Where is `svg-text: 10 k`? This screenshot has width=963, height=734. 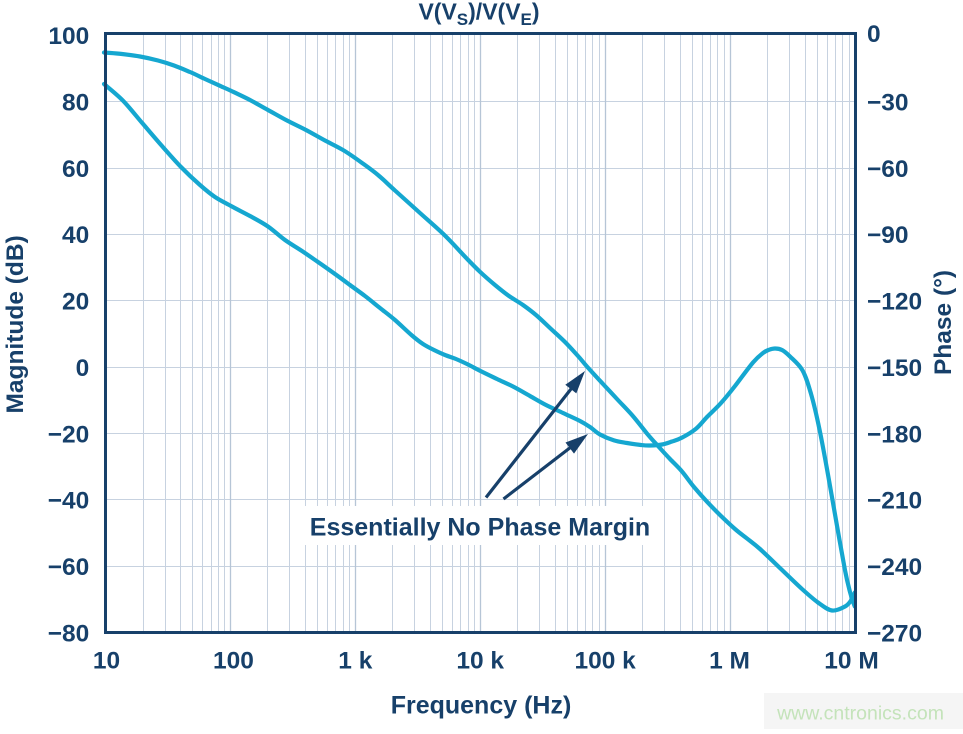 svg-text: 10 k is located at coordinates (480, 661).